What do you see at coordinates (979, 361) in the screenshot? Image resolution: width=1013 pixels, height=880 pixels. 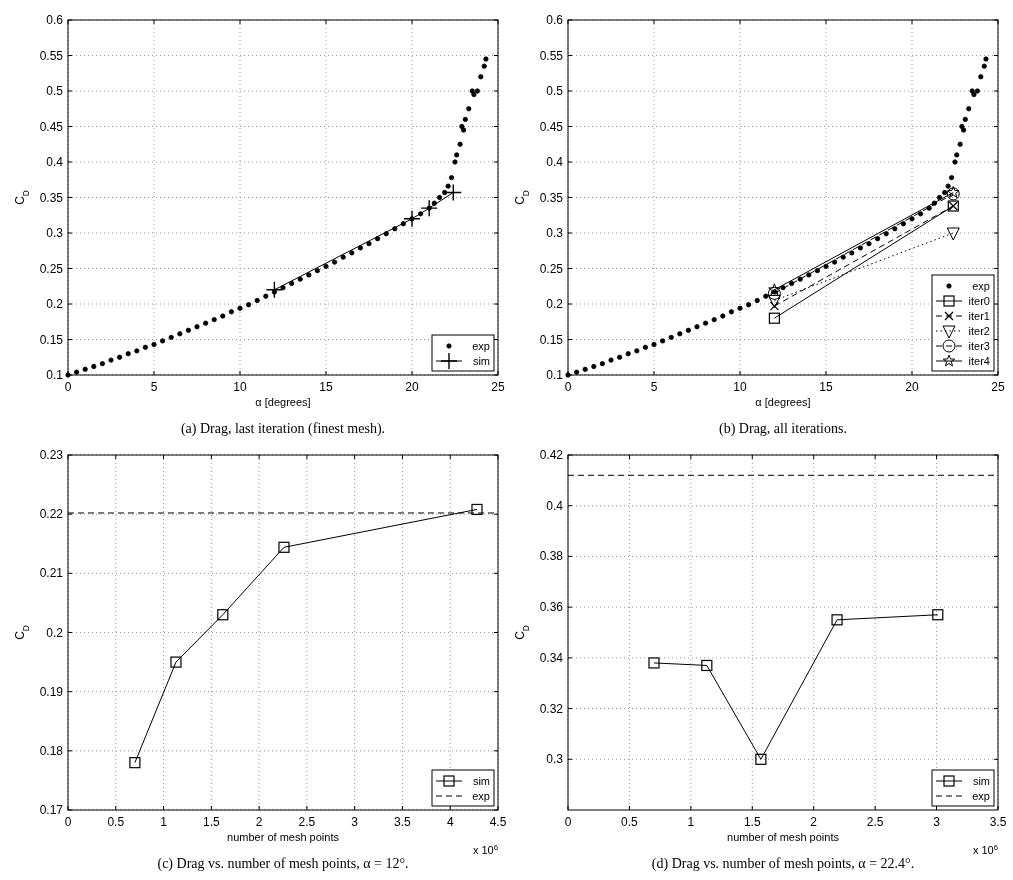 I see `legend-label: iter4` at bounding box center [979, 361].